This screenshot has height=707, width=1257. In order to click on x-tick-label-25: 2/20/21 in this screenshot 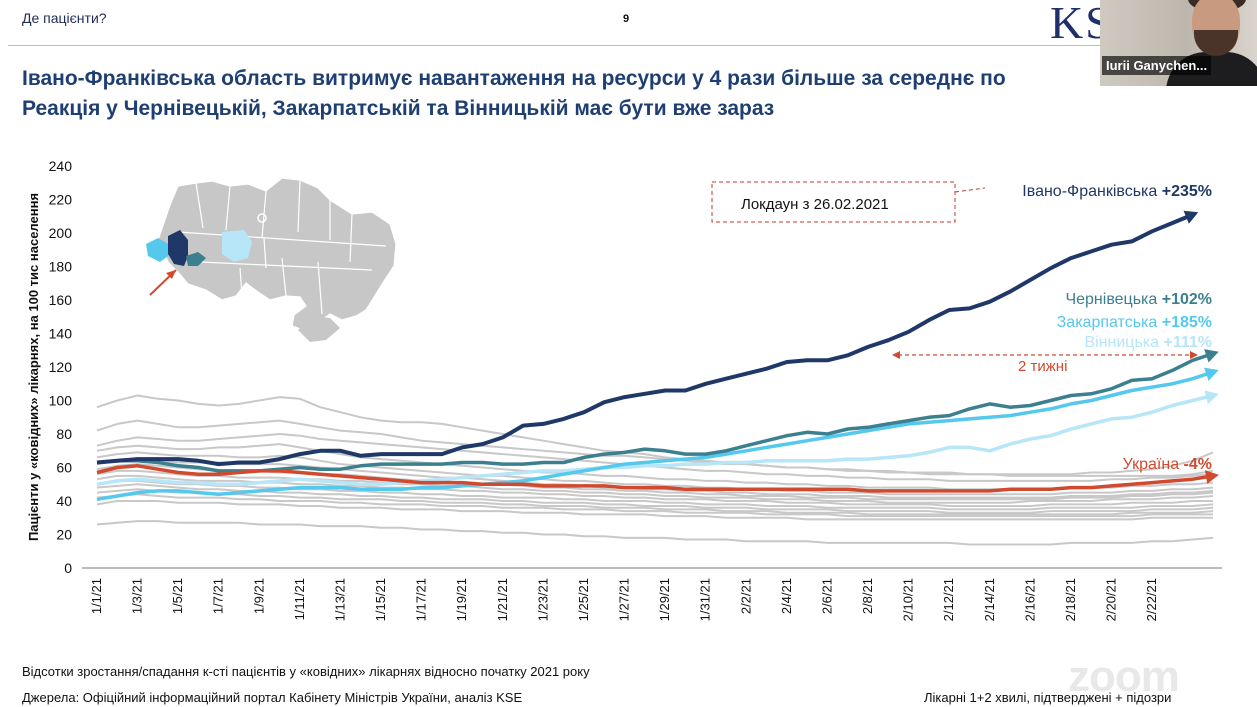, I will do `click(1111, 599)`.